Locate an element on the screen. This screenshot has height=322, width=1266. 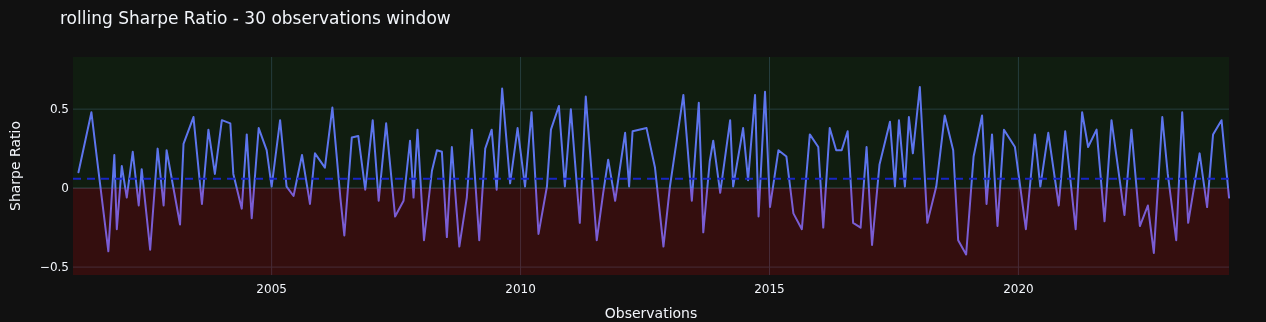
x-axis-title: Observations is located at coordinates (651, 313).